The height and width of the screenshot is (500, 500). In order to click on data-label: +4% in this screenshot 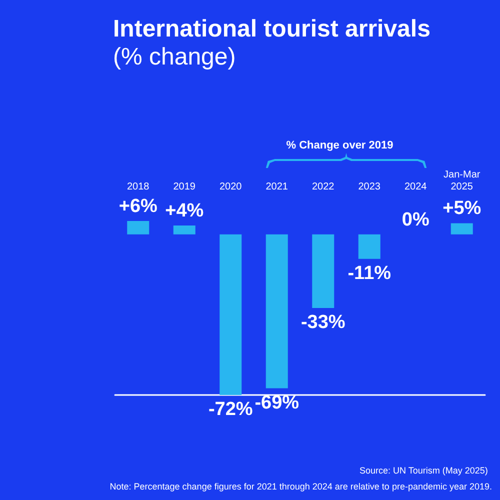, I will do `click(184, 211)`.